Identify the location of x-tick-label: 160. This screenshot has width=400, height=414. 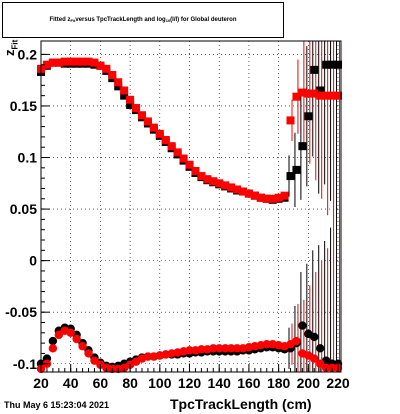
(249, 383).